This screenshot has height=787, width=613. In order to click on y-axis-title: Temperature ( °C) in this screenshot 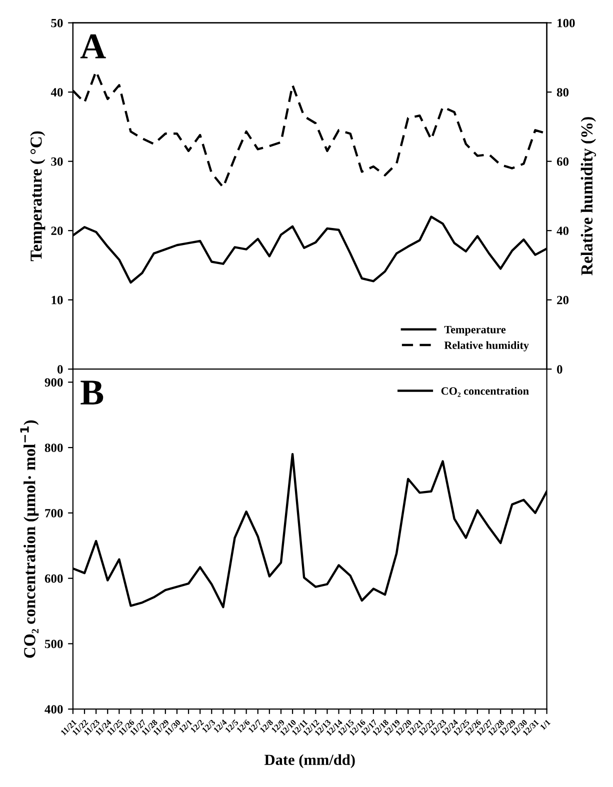, I will do `click(38, 196)`.